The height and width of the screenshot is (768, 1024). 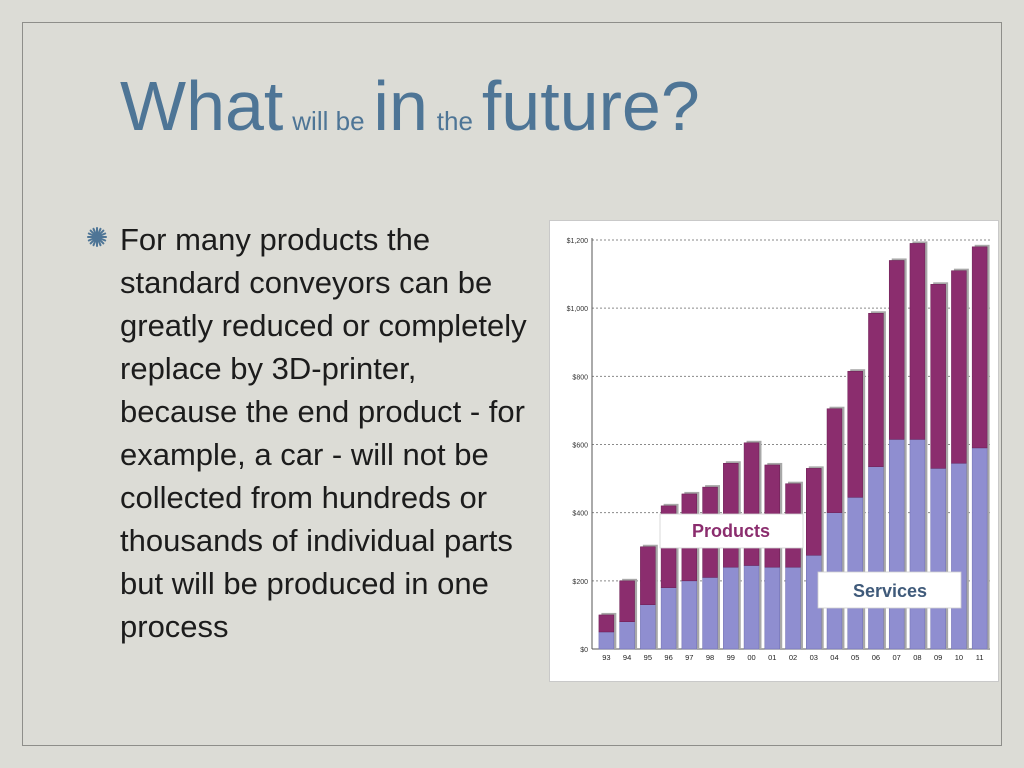 I want to click on legend-services-label: Services, so click(x=890, y=591).